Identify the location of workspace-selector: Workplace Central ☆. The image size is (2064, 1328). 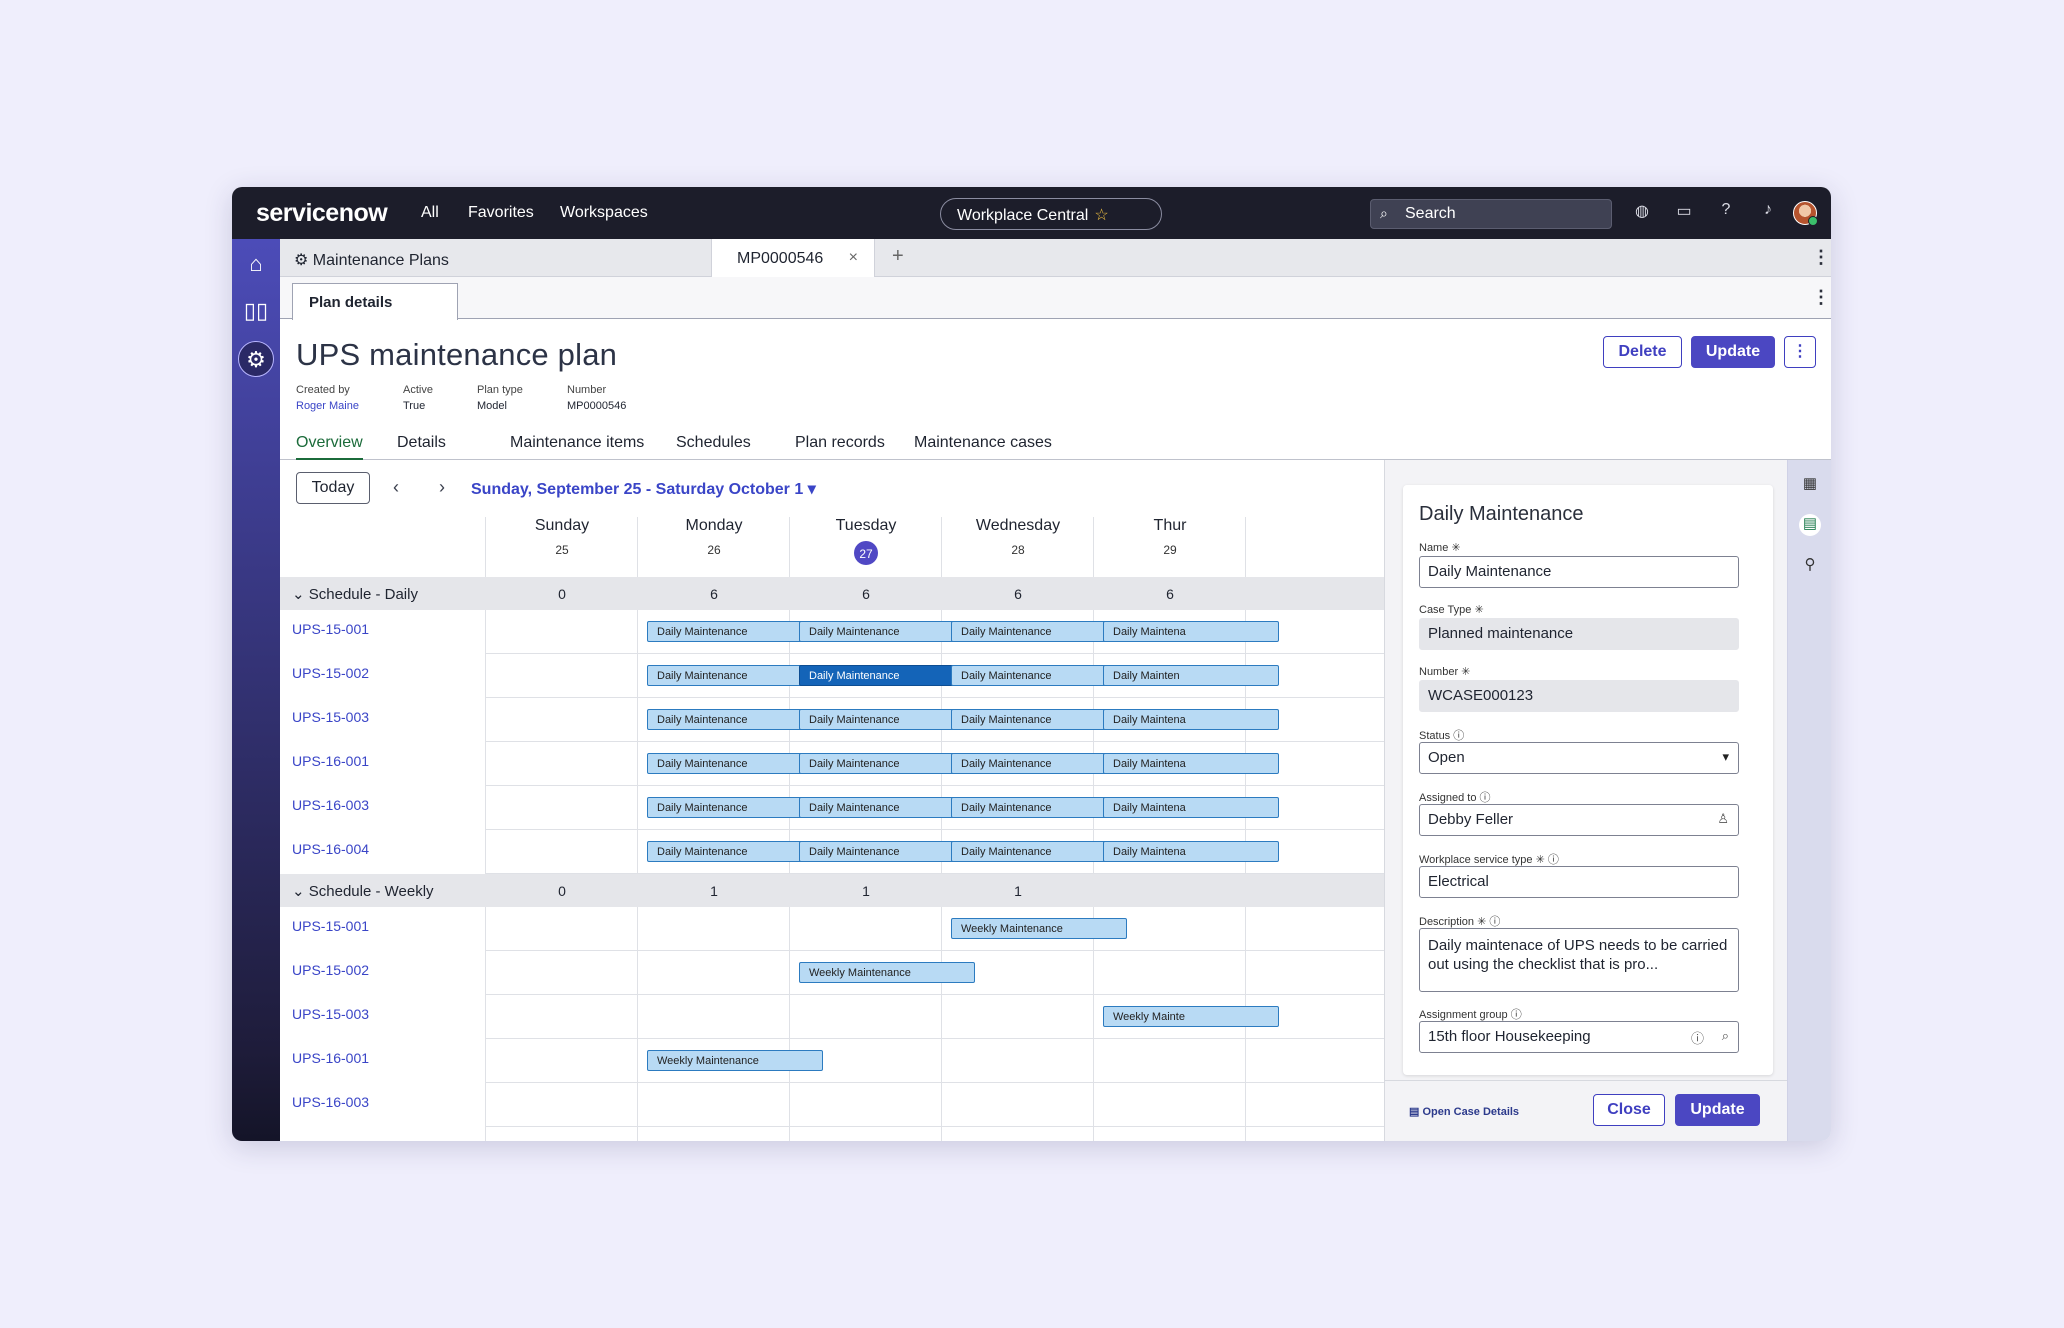
(1051, 214).